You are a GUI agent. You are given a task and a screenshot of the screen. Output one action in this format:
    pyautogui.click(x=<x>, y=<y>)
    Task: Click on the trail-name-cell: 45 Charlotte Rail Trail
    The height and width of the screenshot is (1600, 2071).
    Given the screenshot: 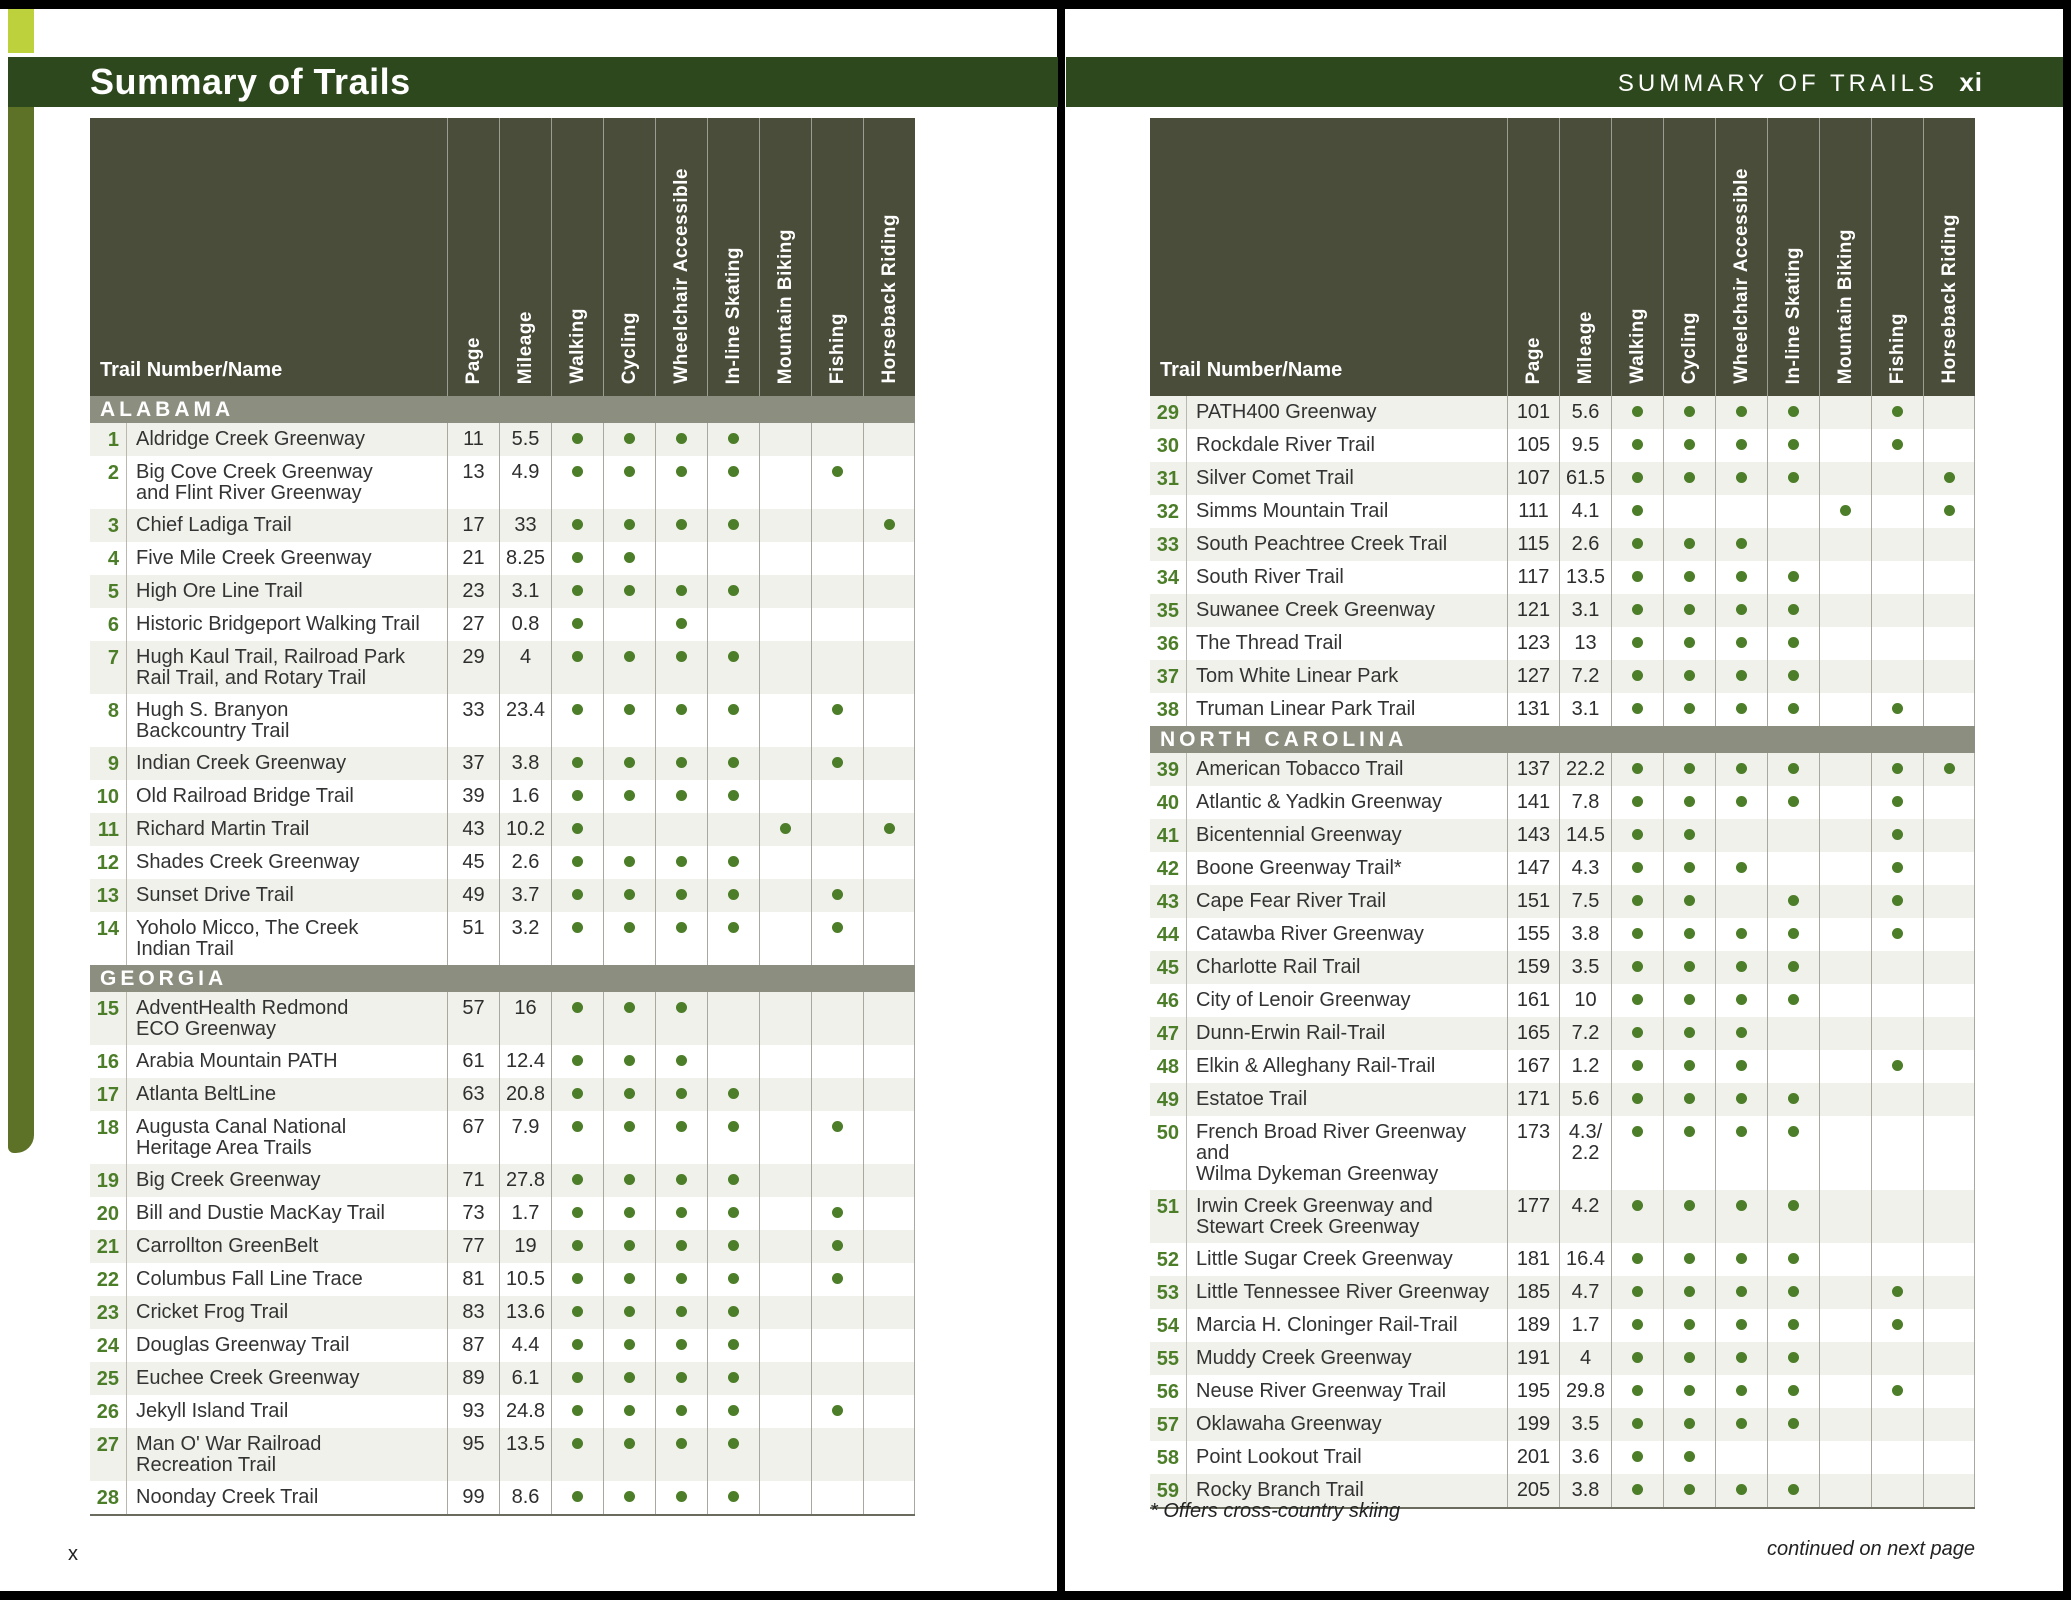 What is the action you would take?
    pyautogui.click(x=1328, y=967)
    